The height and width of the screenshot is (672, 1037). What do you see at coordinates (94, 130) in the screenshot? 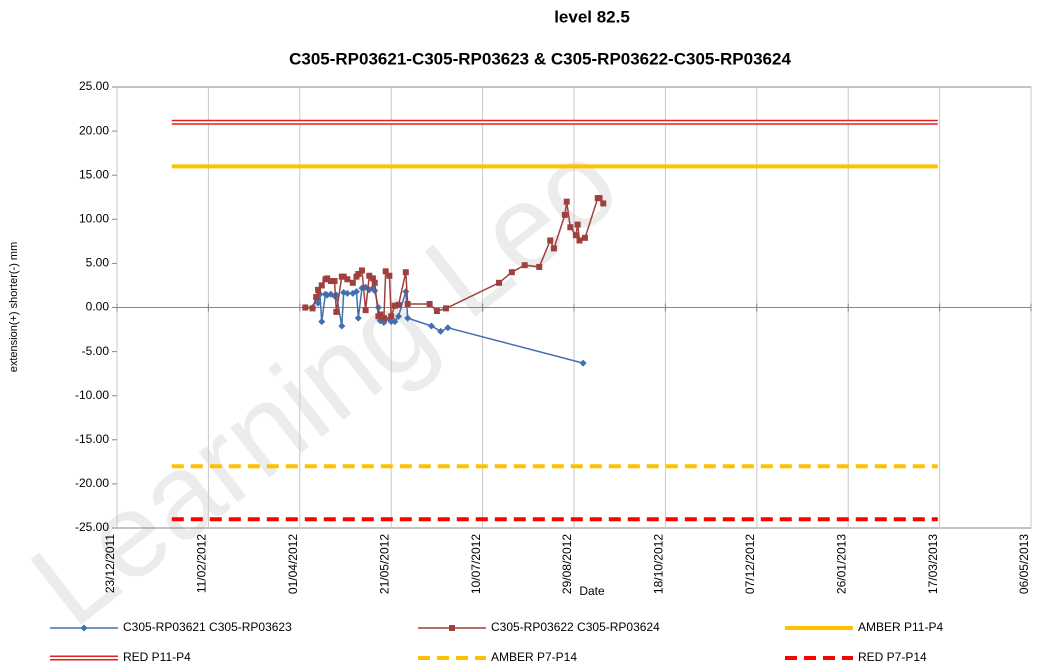
I see `y-tick-label: 20.00` at bounding box center [94, 130].